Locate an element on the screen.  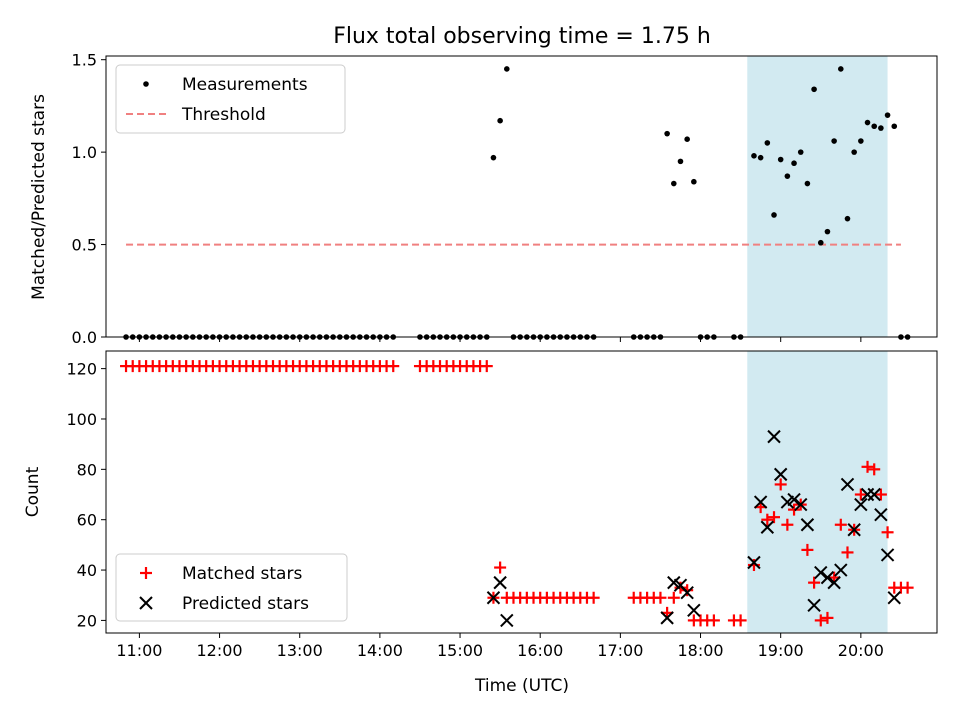
x-tick-label: 16:00 is located at coordinates (540, 650).